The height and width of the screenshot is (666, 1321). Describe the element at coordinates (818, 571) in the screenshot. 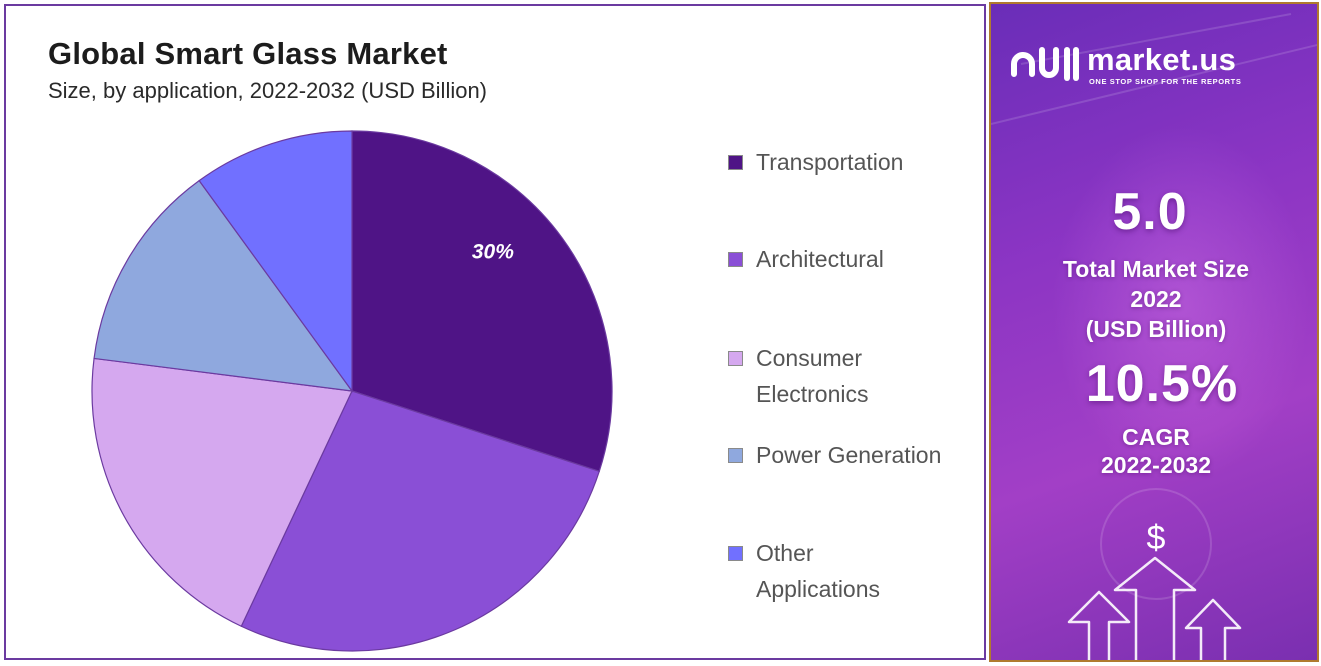

I see `legend-label: Other Applications` at that location.